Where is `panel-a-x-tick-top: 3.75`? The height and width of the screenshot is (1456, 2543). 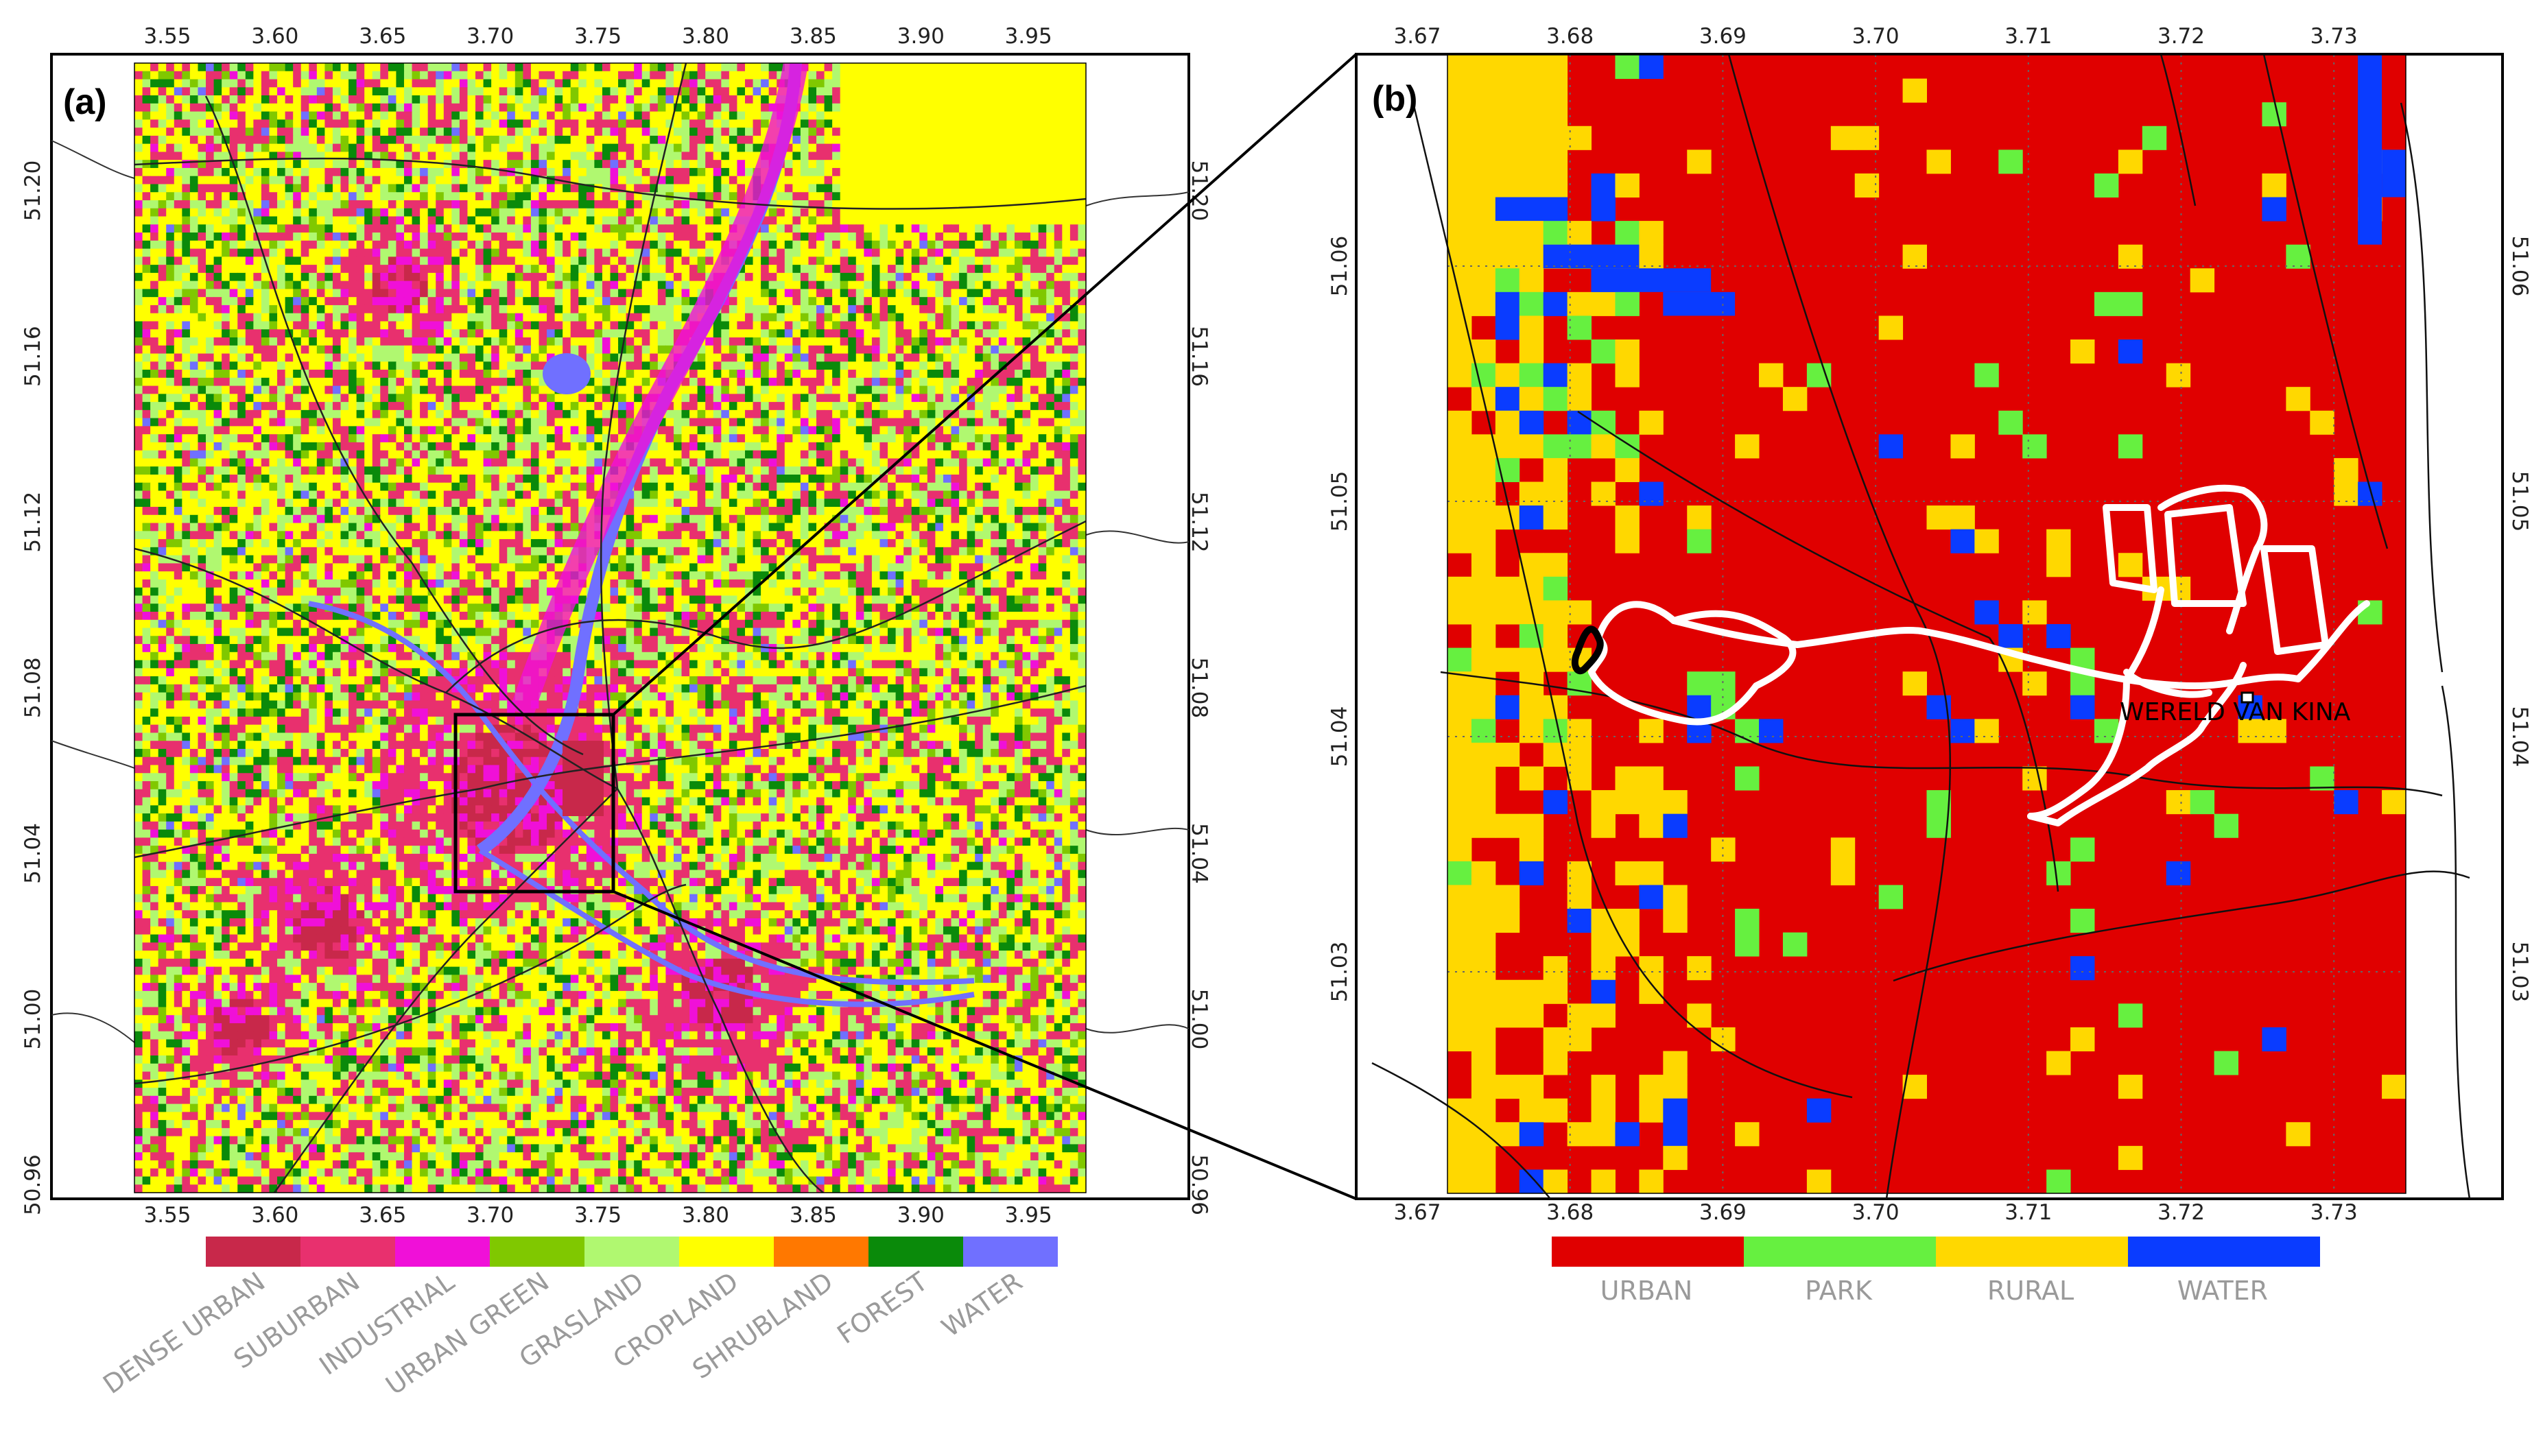 panel-a-x-tick-top: 3.75 is located at coordinates (598, 36).